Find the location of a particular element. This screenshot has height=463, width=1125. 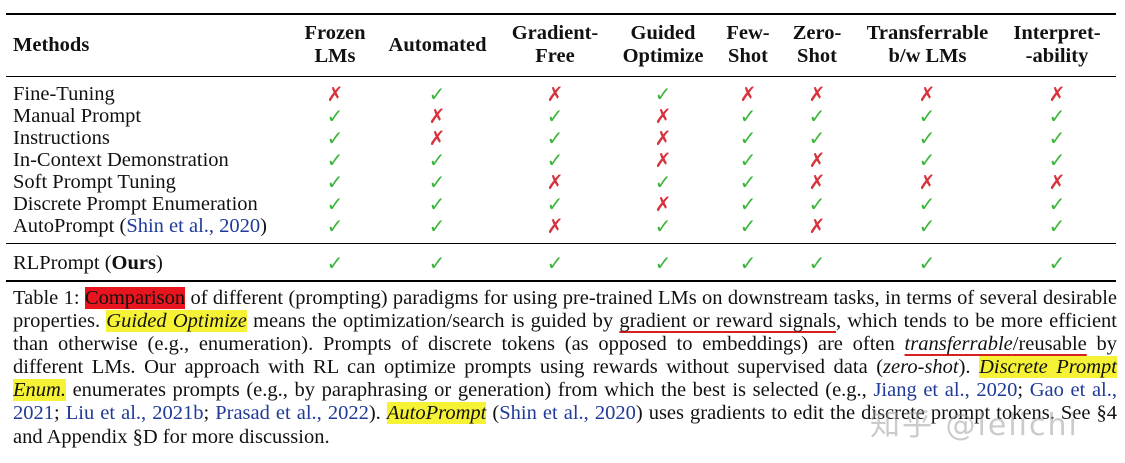

method-name-rlprompt: RLPrompt (Ours) is located at coordinates (88, 263).